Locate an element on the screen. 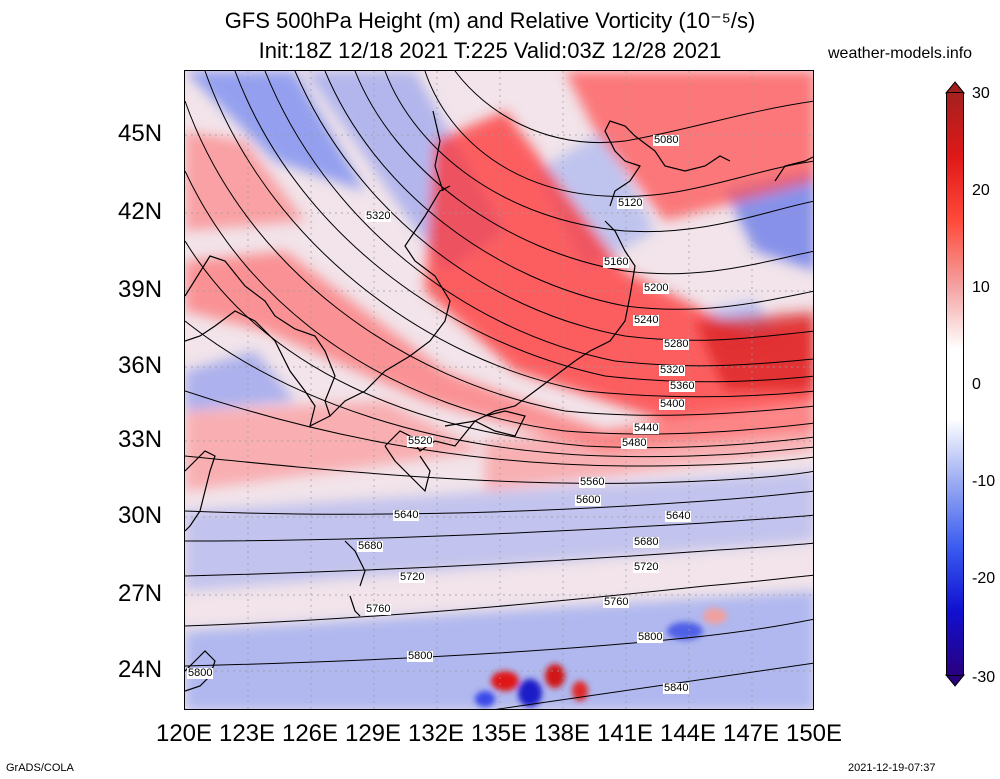 Image resolution: width=1000 pixels, height=779 pixels. contour-label: 5120 is located at coordinates (630, 203).